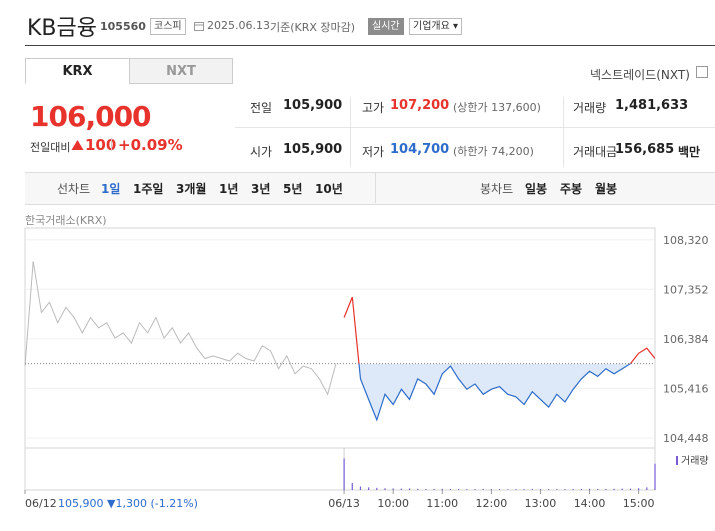 This screenshot has height=531, width=715. I want to click on y-tick-label: 104,448, so click(686, 438).